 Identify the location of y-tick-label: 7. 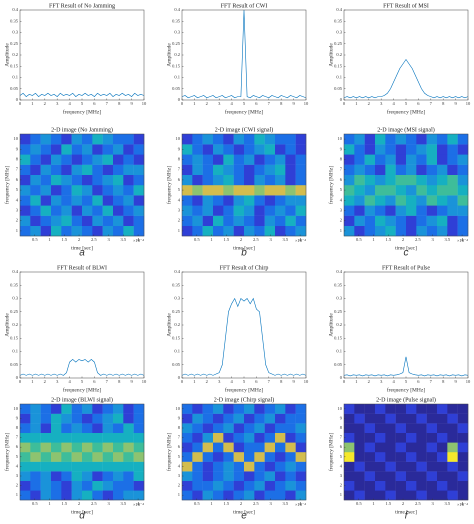
(179, 169).